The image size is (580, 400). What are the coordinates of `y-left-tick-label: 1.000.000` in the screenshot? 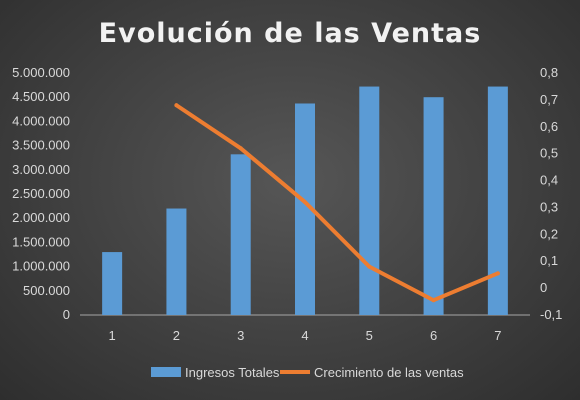 It's located at (41, 266).